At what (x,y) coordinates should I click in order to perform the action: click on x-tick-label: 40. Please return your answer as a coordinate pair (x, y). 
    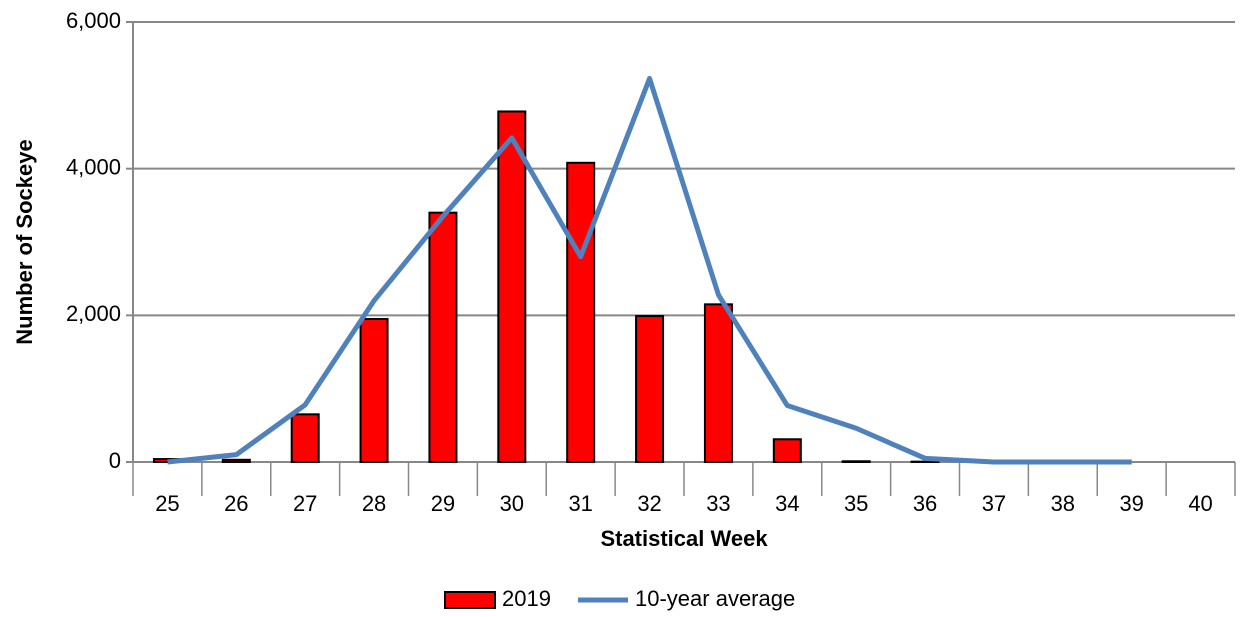
    Looking at the image, I should click on (1200, 503).